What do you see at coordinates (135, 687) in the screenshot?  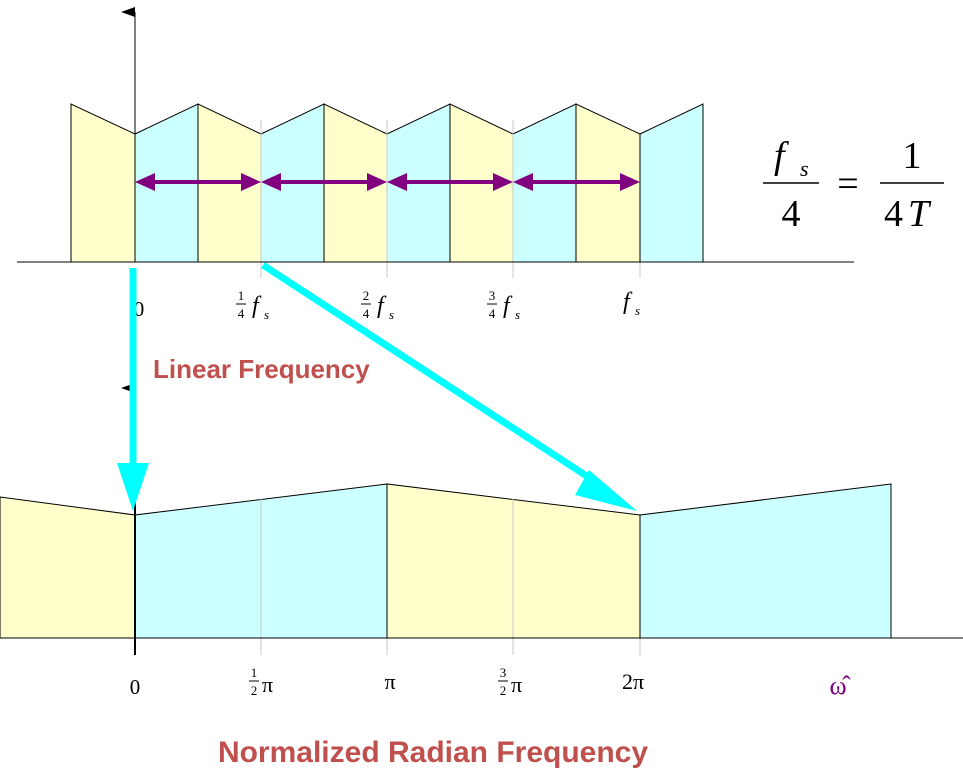 I see `bottom-tick-zero: 0` at bounding box center [135, 687].